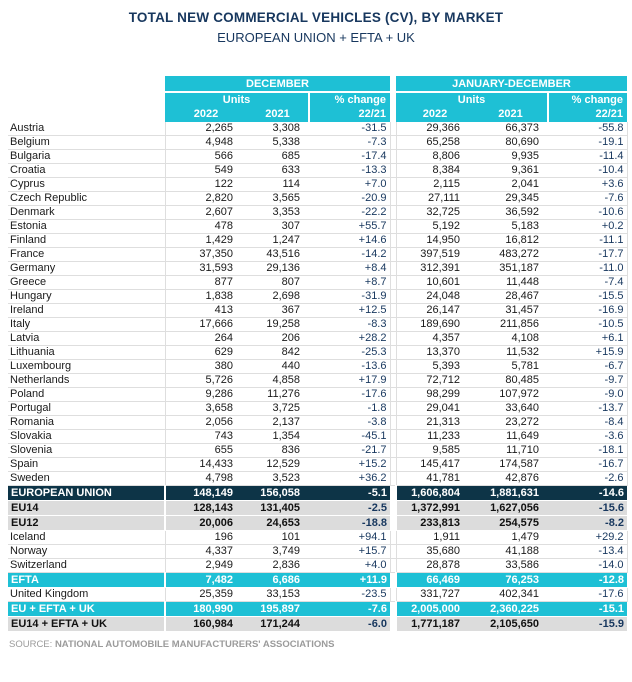 This screenshot has height=682, width=632. What do you see at coordinates (434, 380) in the screenshot?
I see `cell-jan-dec-2022: 72,712` at bounding box center [434, 380].